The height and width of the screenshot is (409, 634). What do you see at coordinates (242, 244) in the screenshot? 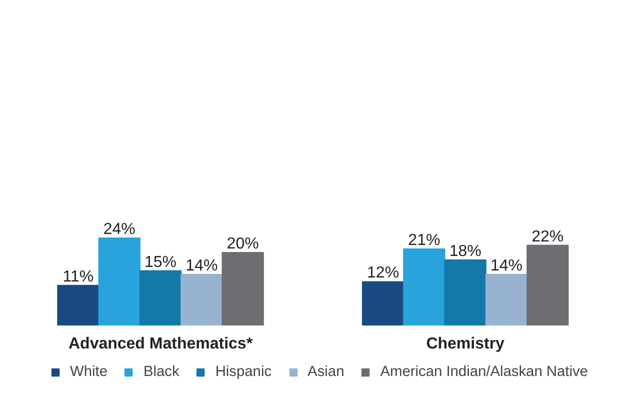
I see `data-label: 20%` at bounding box center [242, 244].